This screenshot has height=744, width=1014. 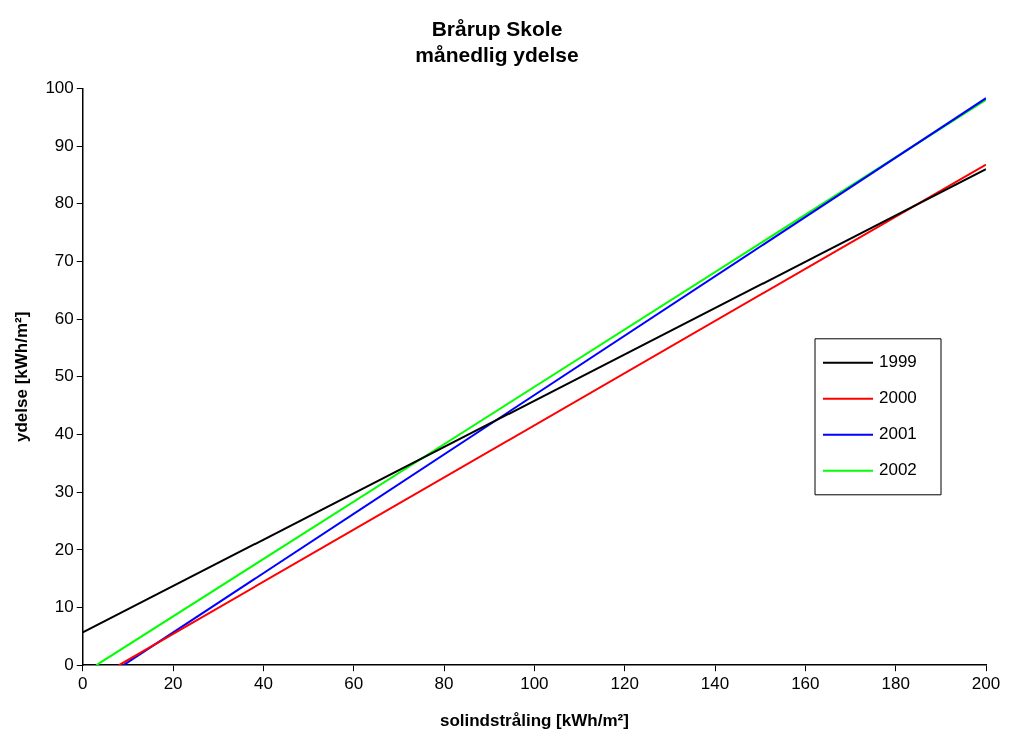 What do you see at coordinates (64, 607) in the screenshot?
I see `y-tick-label: 10` at bounding box center [64, 607].